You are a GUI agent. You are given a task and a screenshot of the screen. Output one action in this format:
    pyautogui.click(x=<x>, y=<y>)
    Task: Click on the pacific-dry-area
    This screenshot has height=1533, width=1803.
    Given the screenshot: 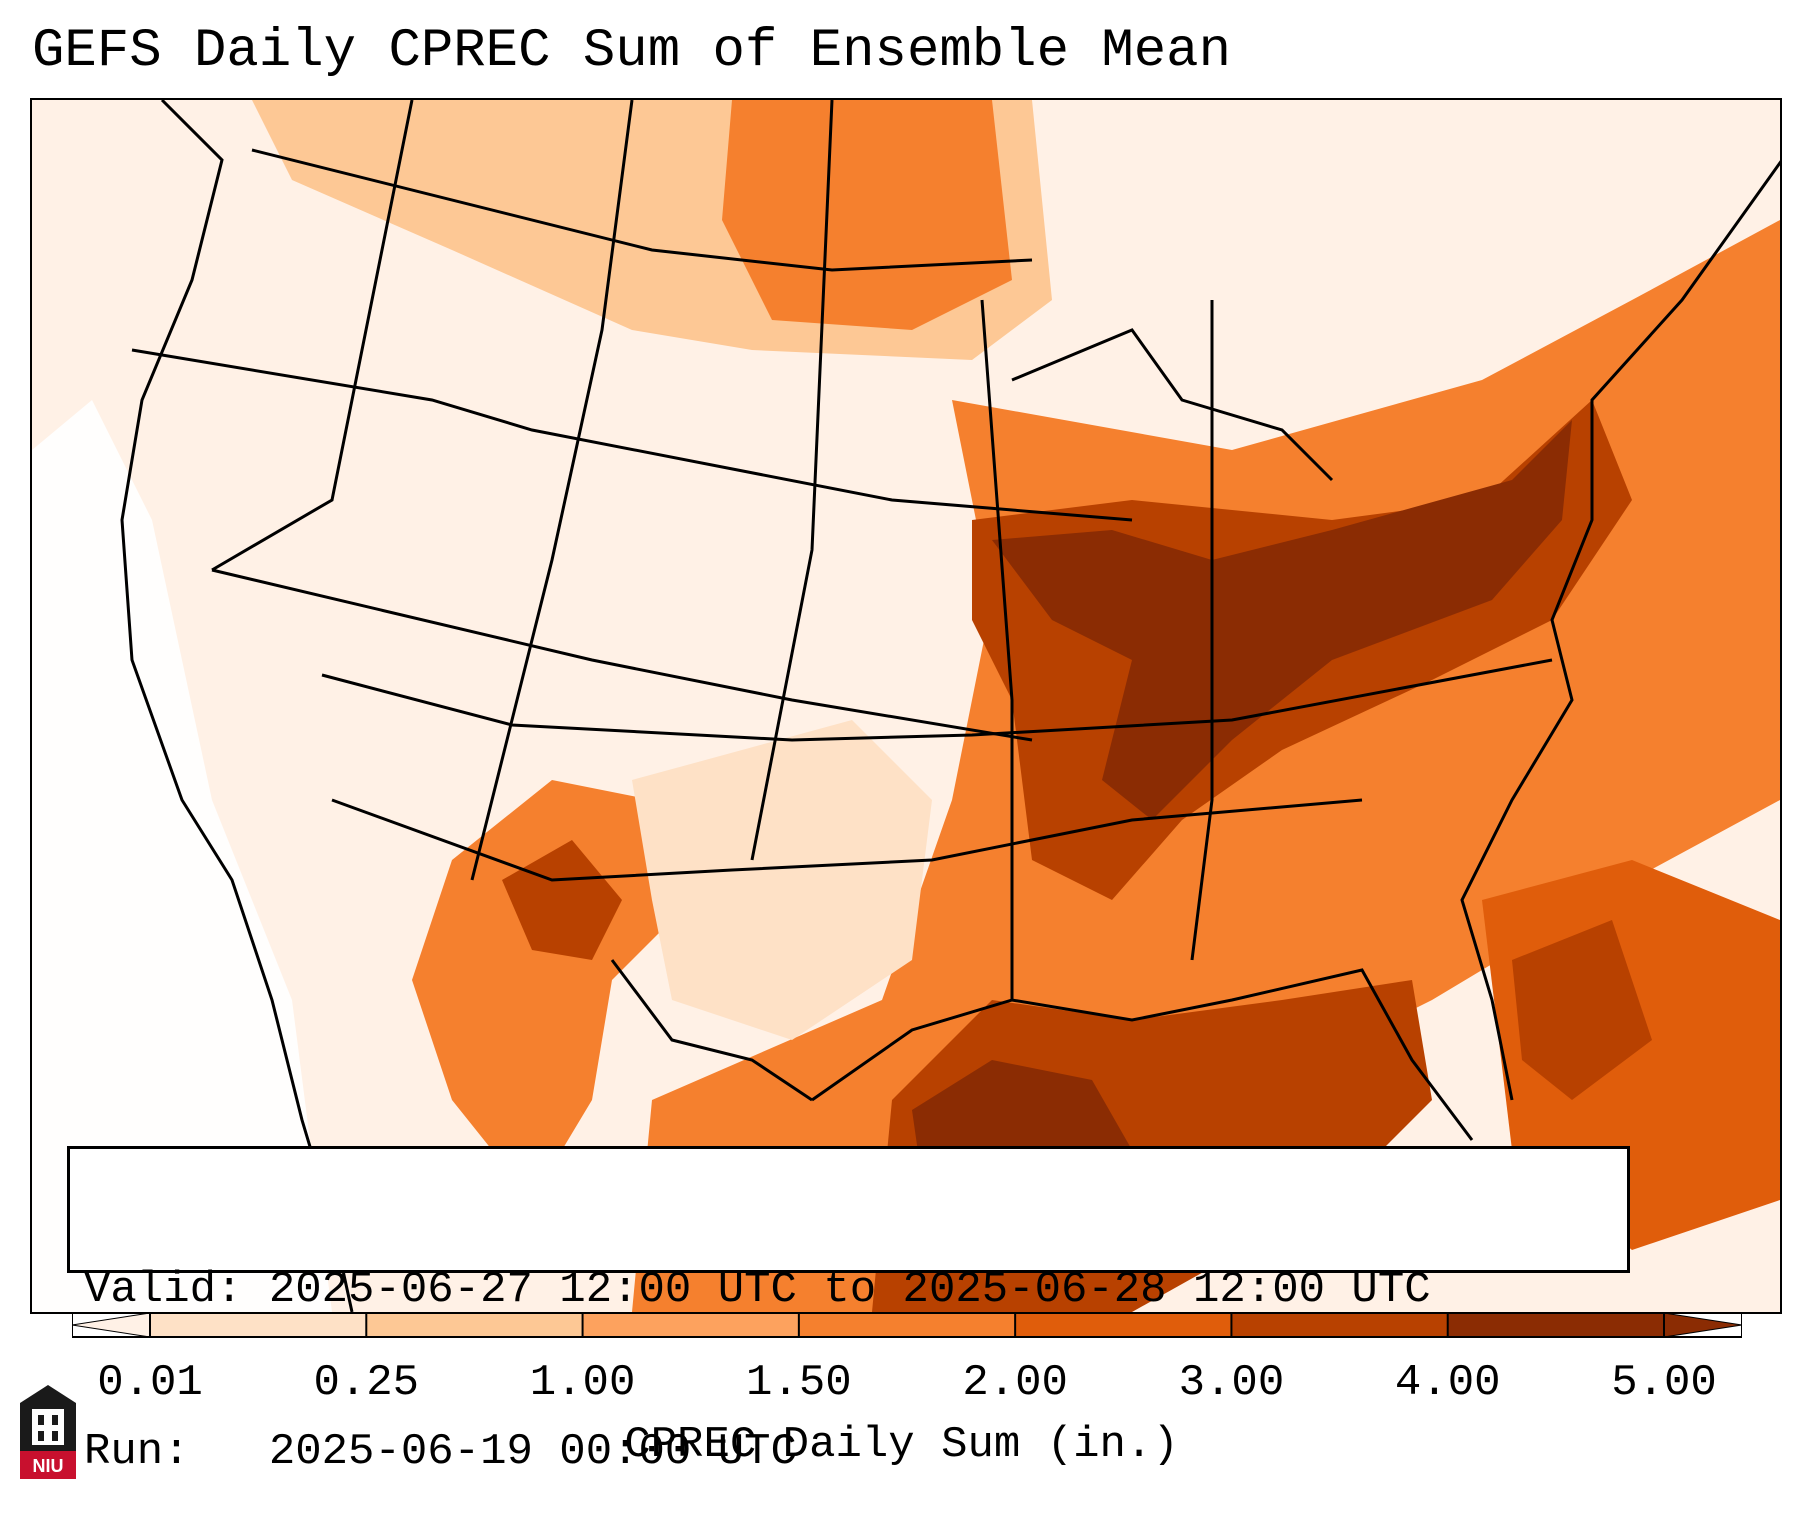 What is the action you would take?
    pyautogui.click(x=182, y=856)
    